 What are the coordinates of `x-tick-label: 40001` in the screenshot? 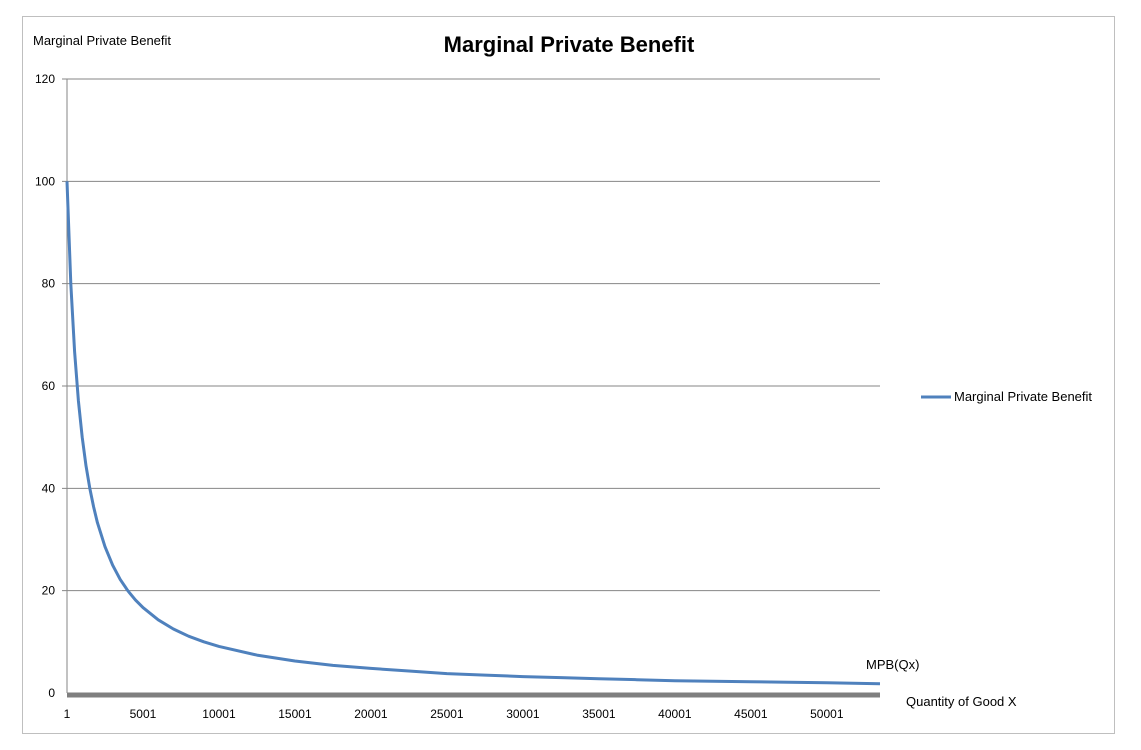 It's located at (675, 714).